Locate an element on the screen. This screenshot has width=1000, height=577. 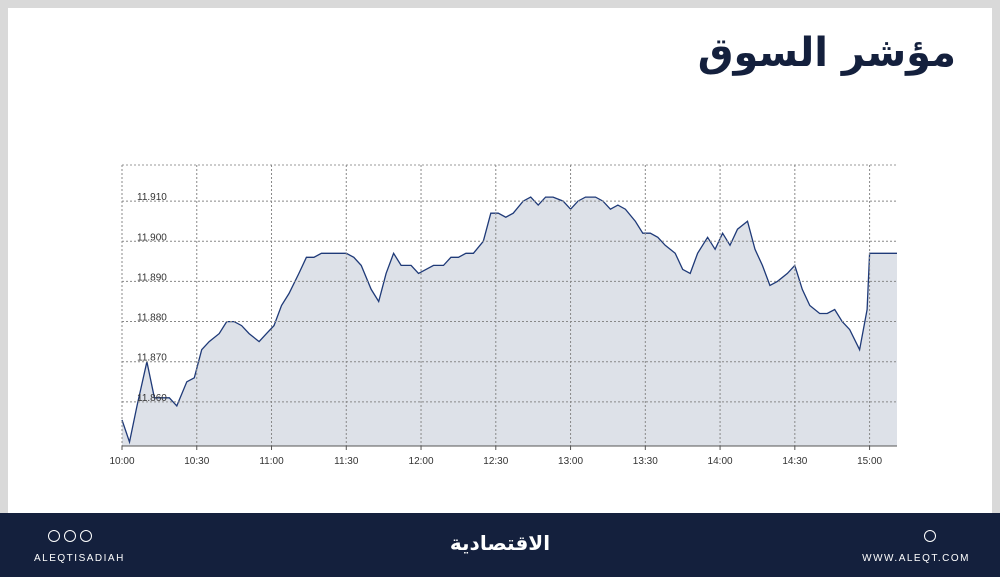
x-tick-label: 14:00 is located at coordinates (720, 461).